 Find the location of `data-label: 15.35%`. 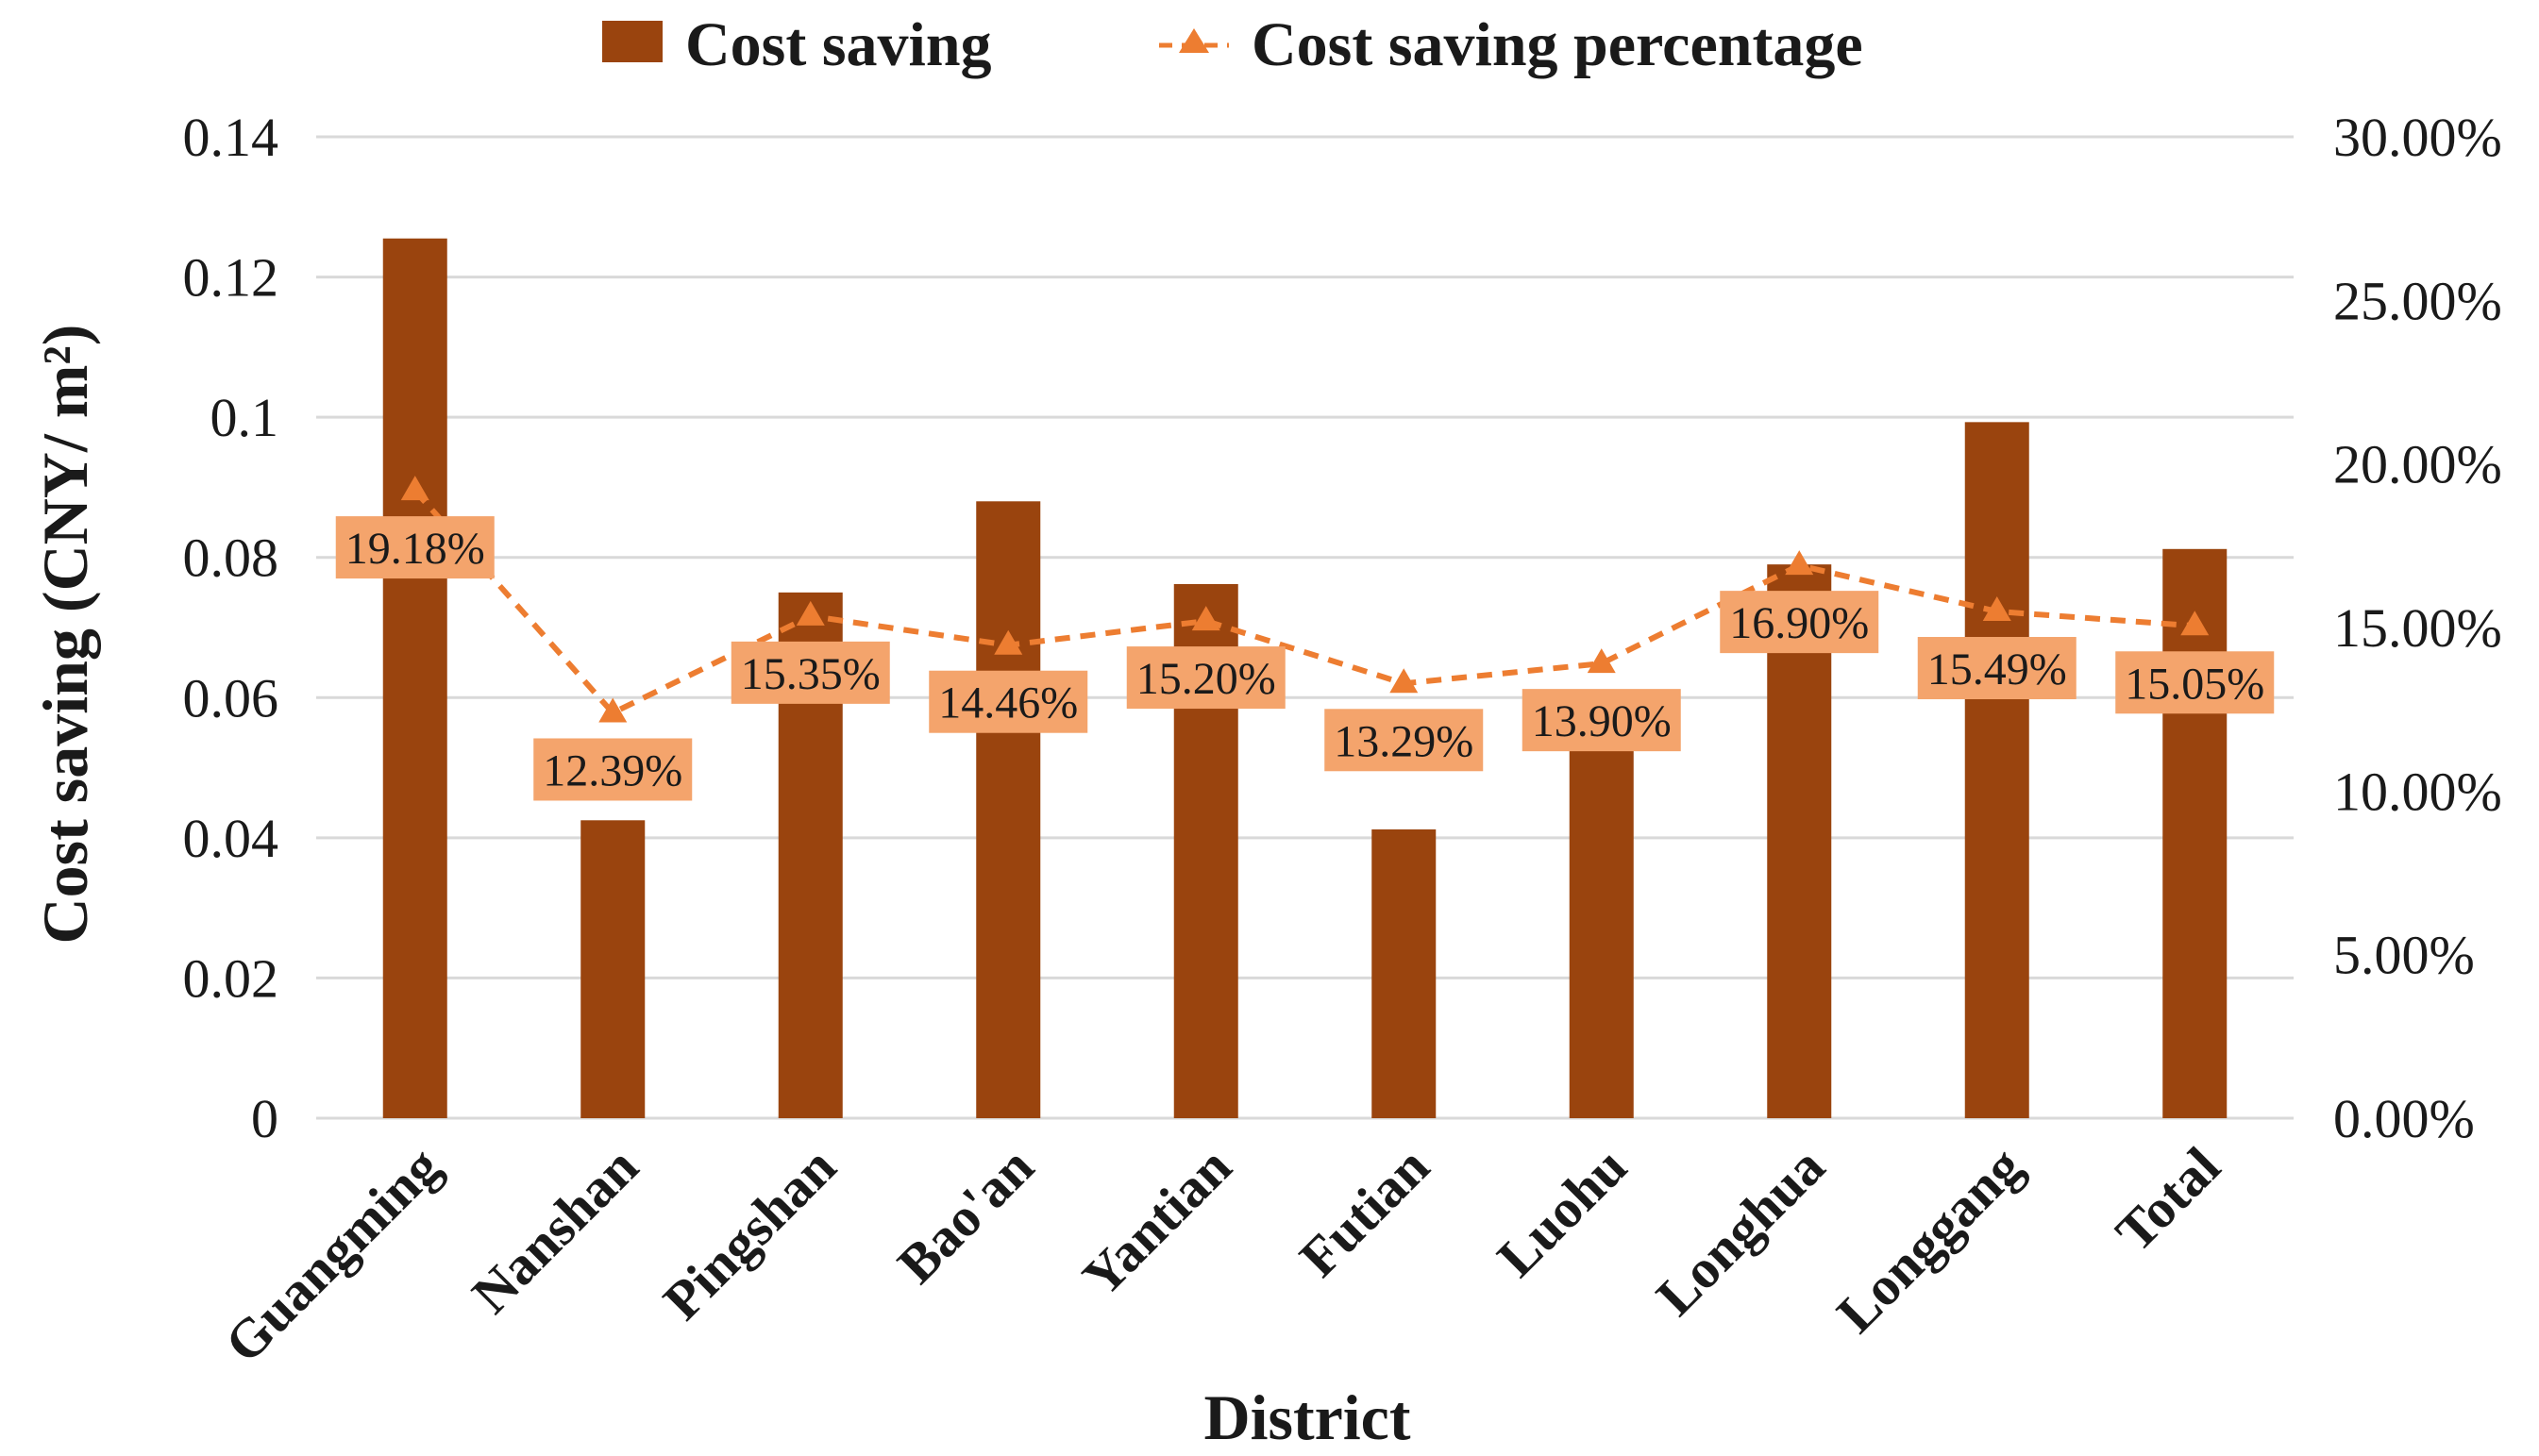

data-label: 15.35% is located at coordinates (811, 674).